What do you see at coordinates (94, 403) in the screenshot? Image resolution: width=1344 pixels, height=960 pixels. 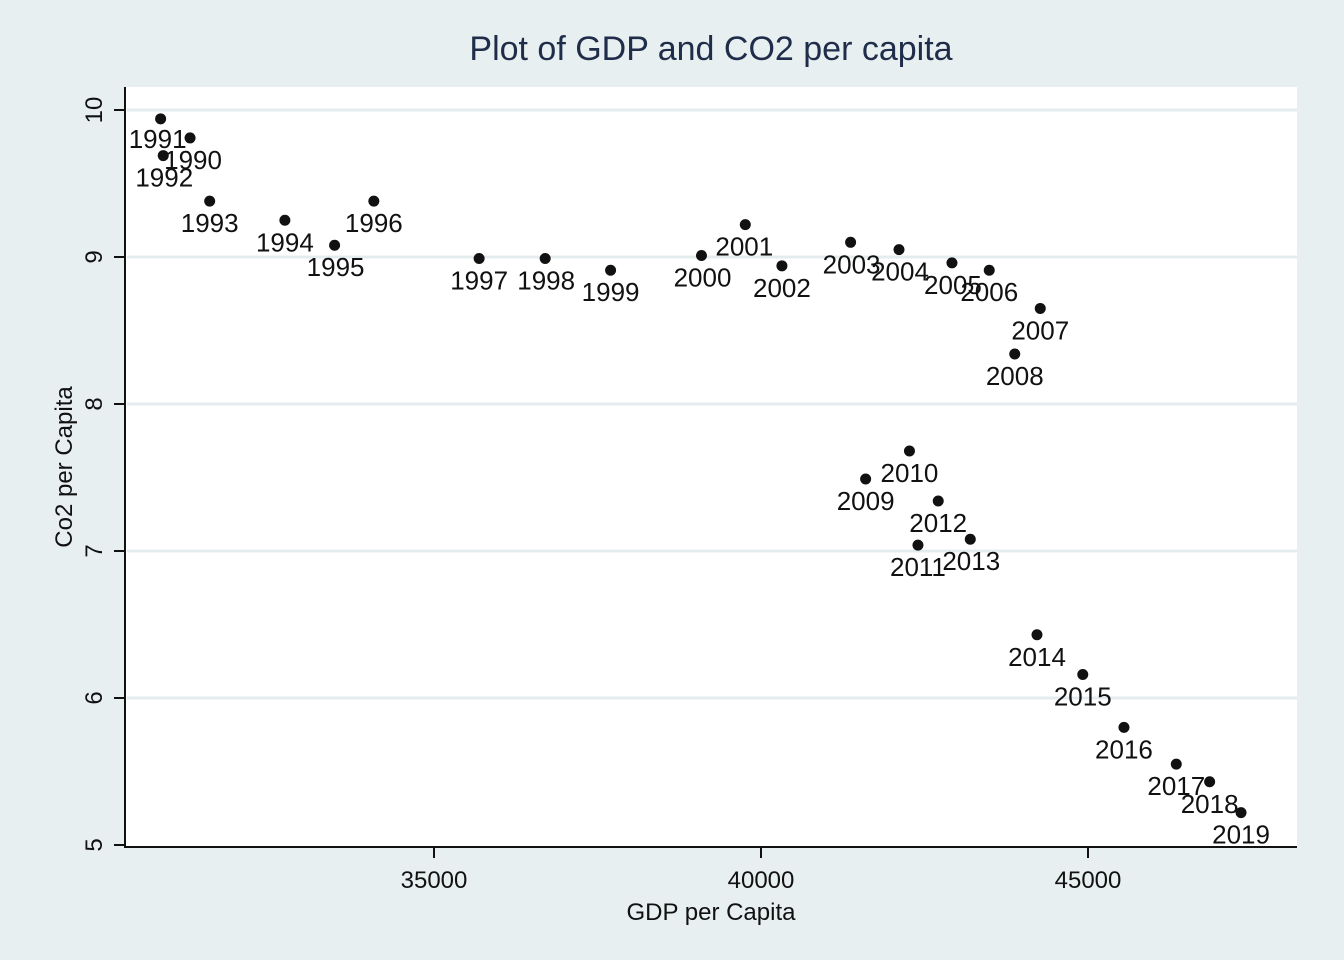 I see `y-tick-label-8: 8` at bounding box center [94, 403].